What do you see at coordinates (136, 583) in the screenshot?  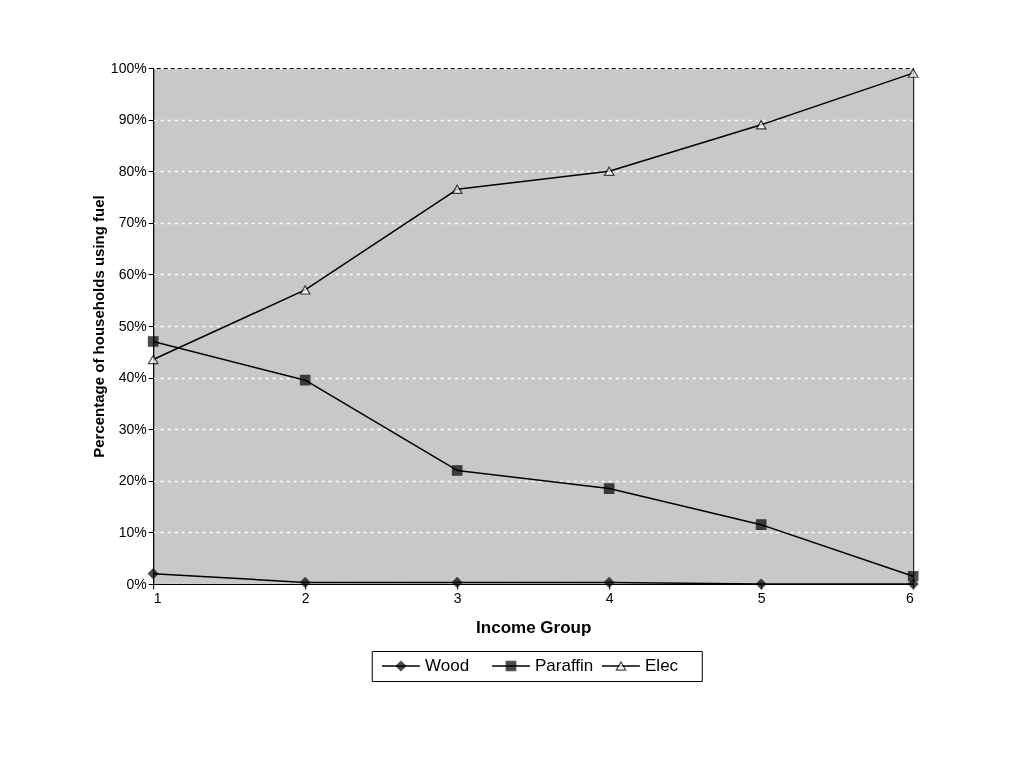 I see `y-tick-label: 0%` at bounding box center [136, 583].